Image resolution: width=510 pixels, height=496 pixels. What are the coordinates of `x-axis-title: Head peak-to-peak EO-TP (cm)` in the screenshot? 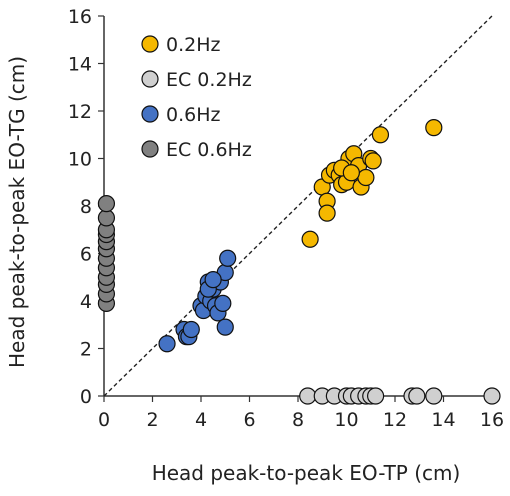 It's located at (306, 473).